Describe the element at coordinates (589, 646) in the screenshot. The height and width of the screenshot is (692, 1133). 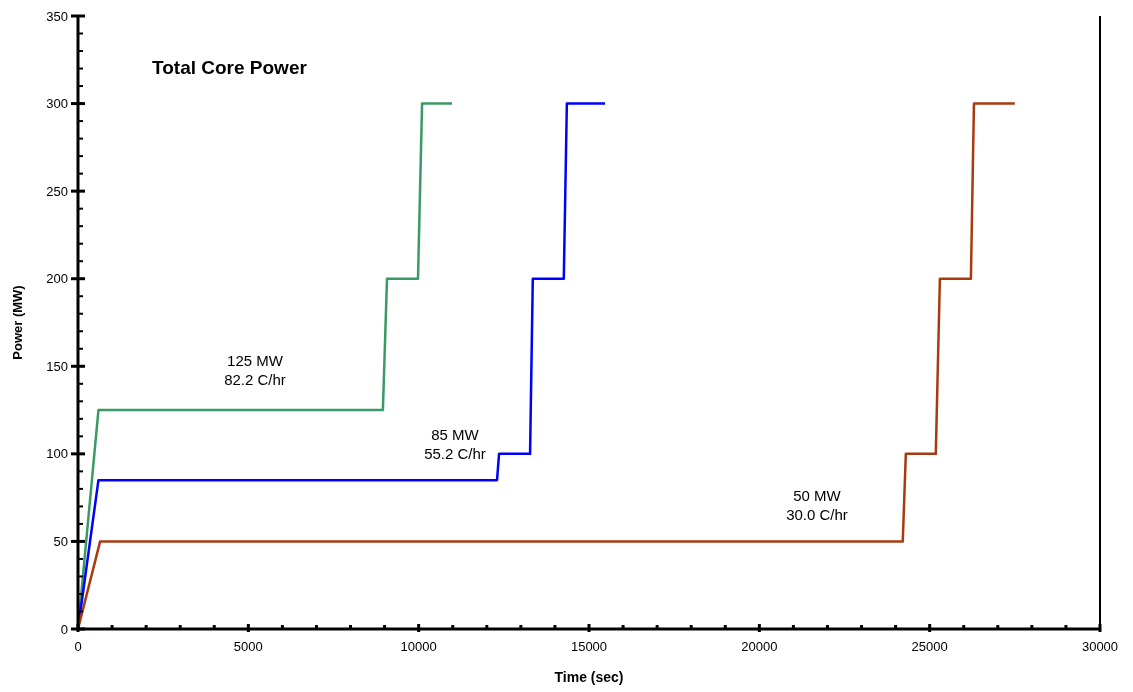
I see `x-tick-label: 15000` at that location.